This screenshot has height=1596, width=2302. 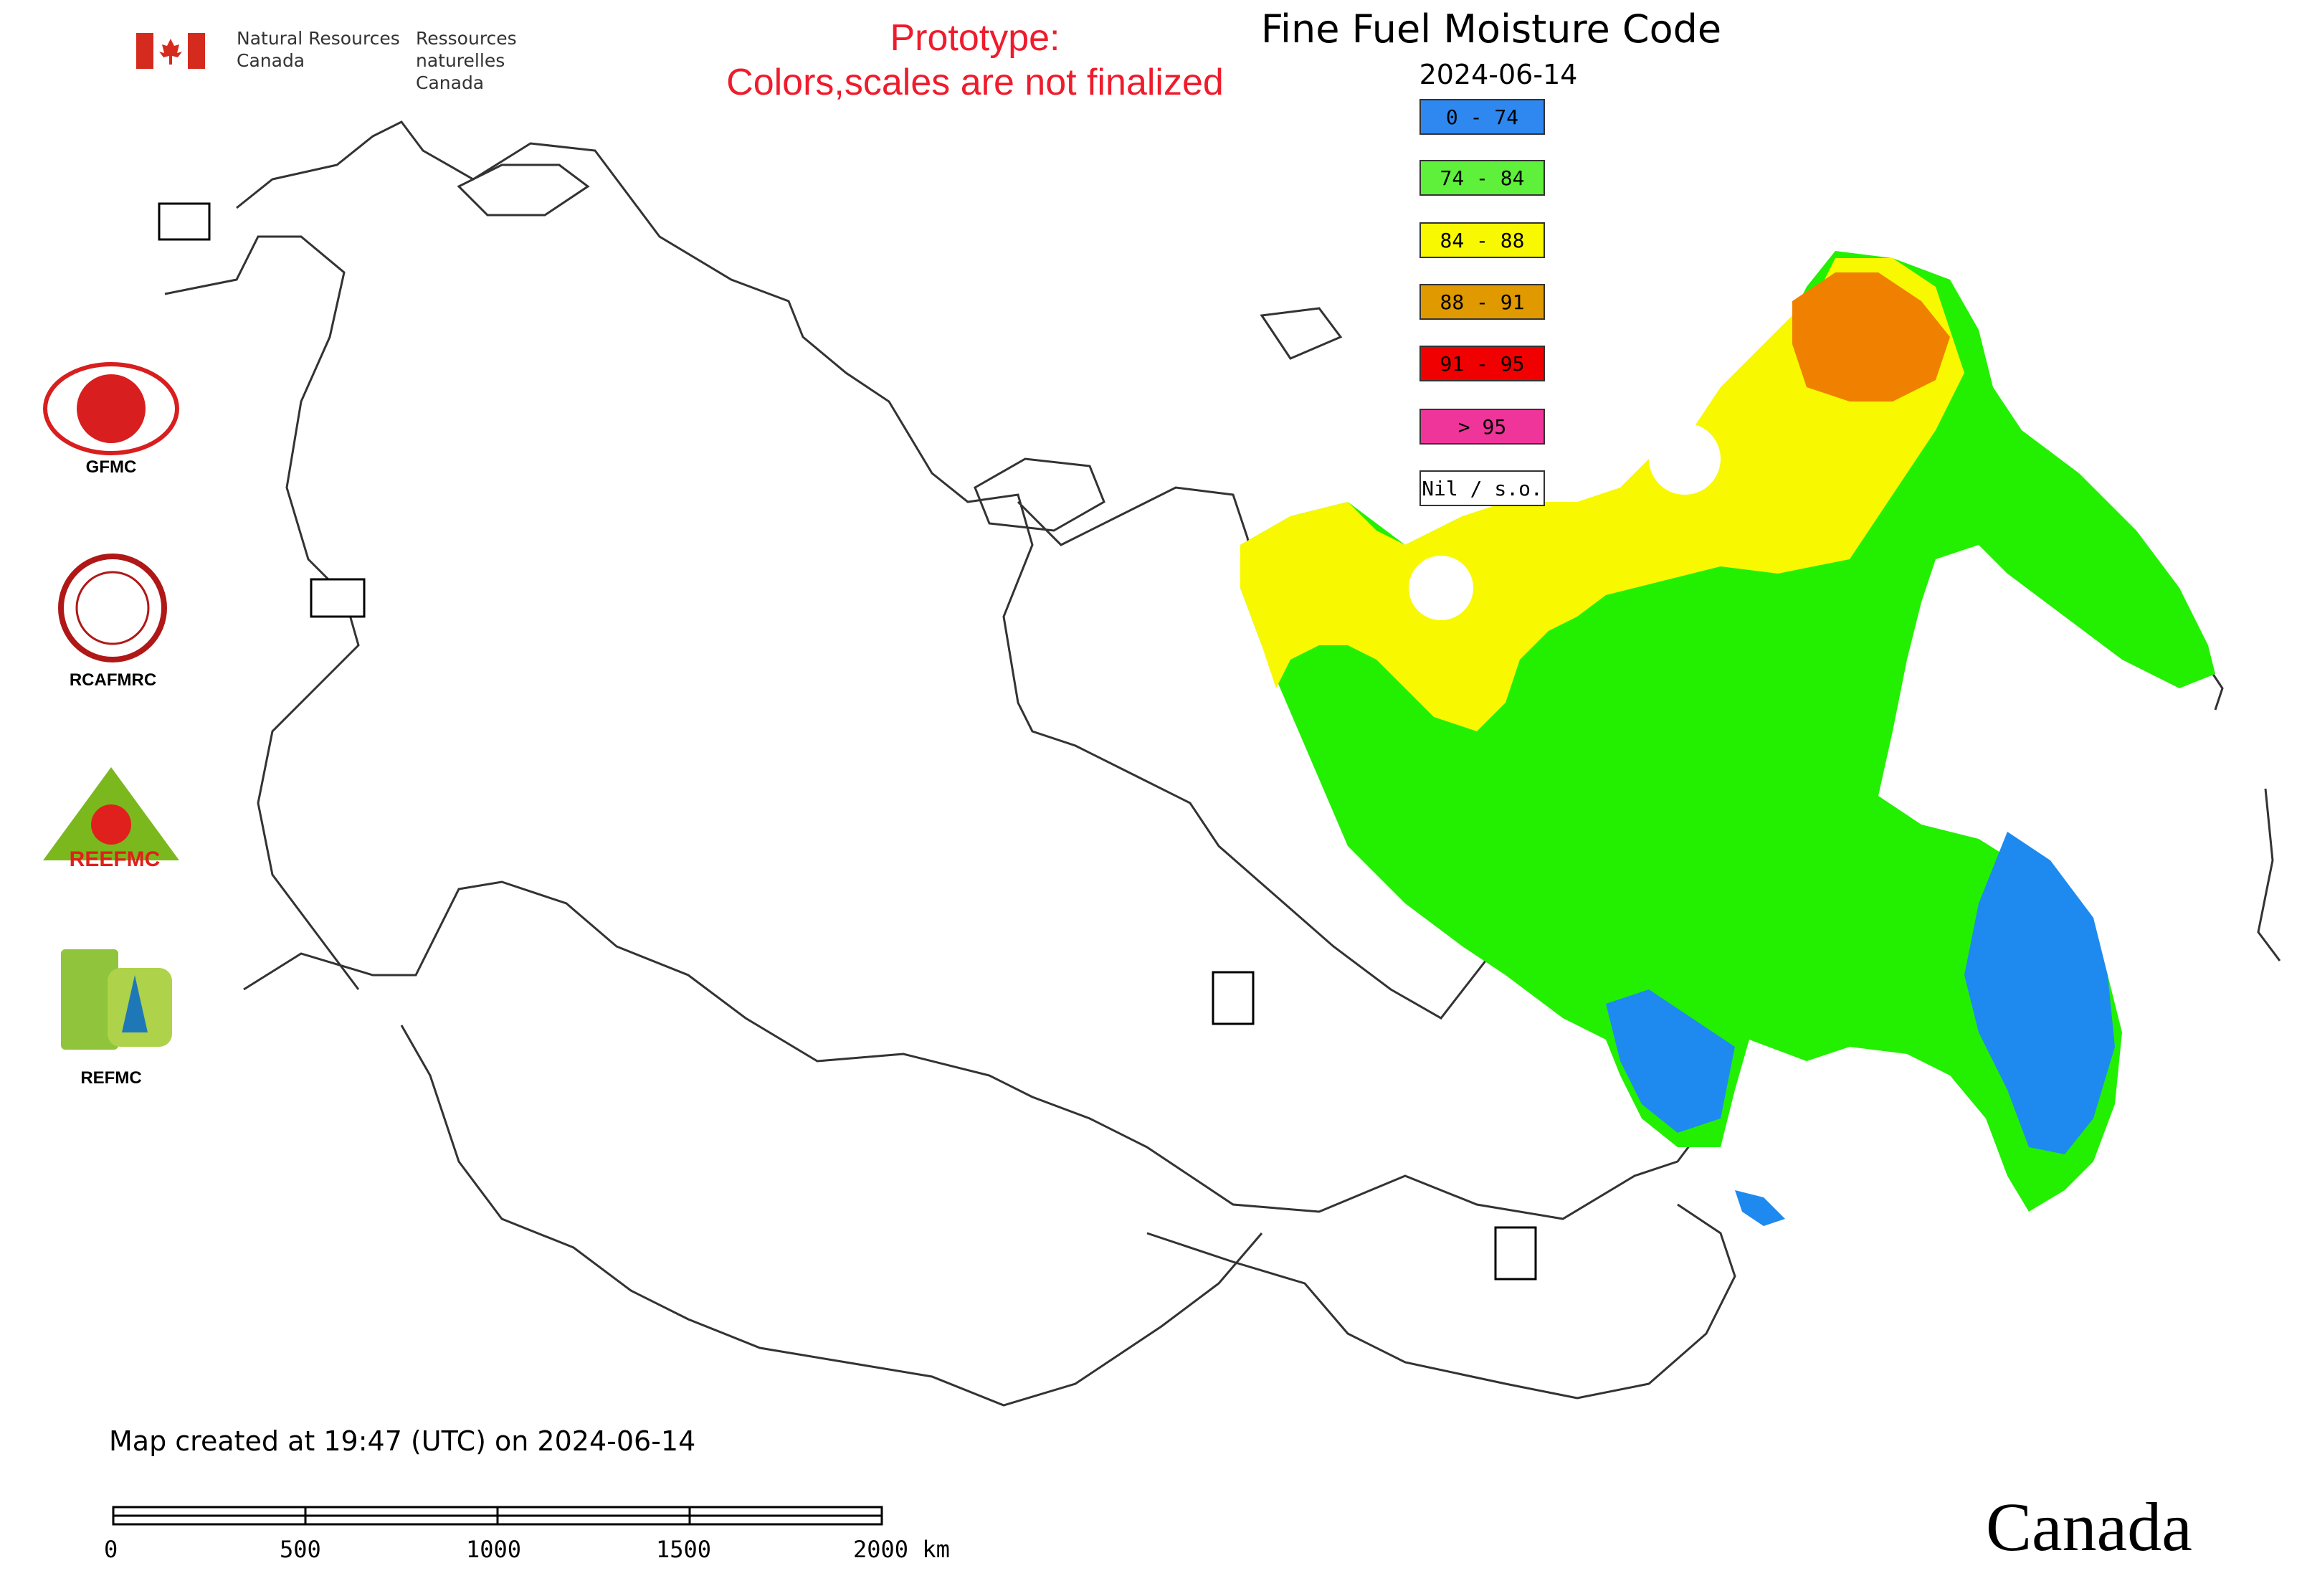 What do you see at coordinates (1482, 117) in the screenshot?
I see `legend-item: 0 - 74` at bounding box center [1482, 117].